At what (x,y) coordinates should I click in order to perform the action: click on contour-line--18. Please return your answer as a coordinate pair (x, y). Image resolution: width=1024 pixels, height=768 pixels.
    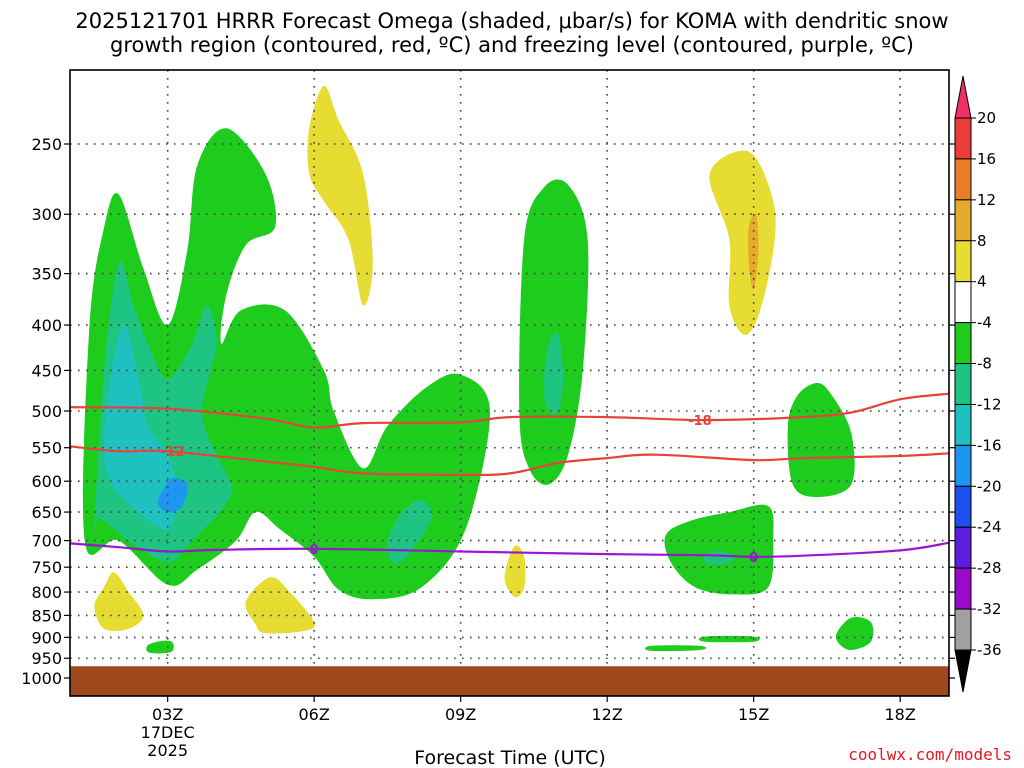
    Looking at the image, I should click on (509, 410).